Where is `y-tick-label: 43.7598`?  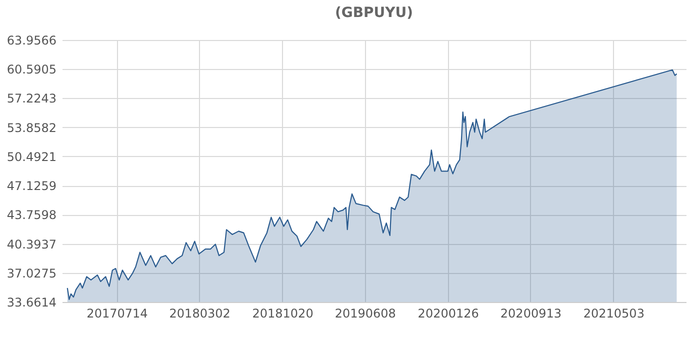 y-tick-label: 43.7598 is located at coordinates (31, 215).